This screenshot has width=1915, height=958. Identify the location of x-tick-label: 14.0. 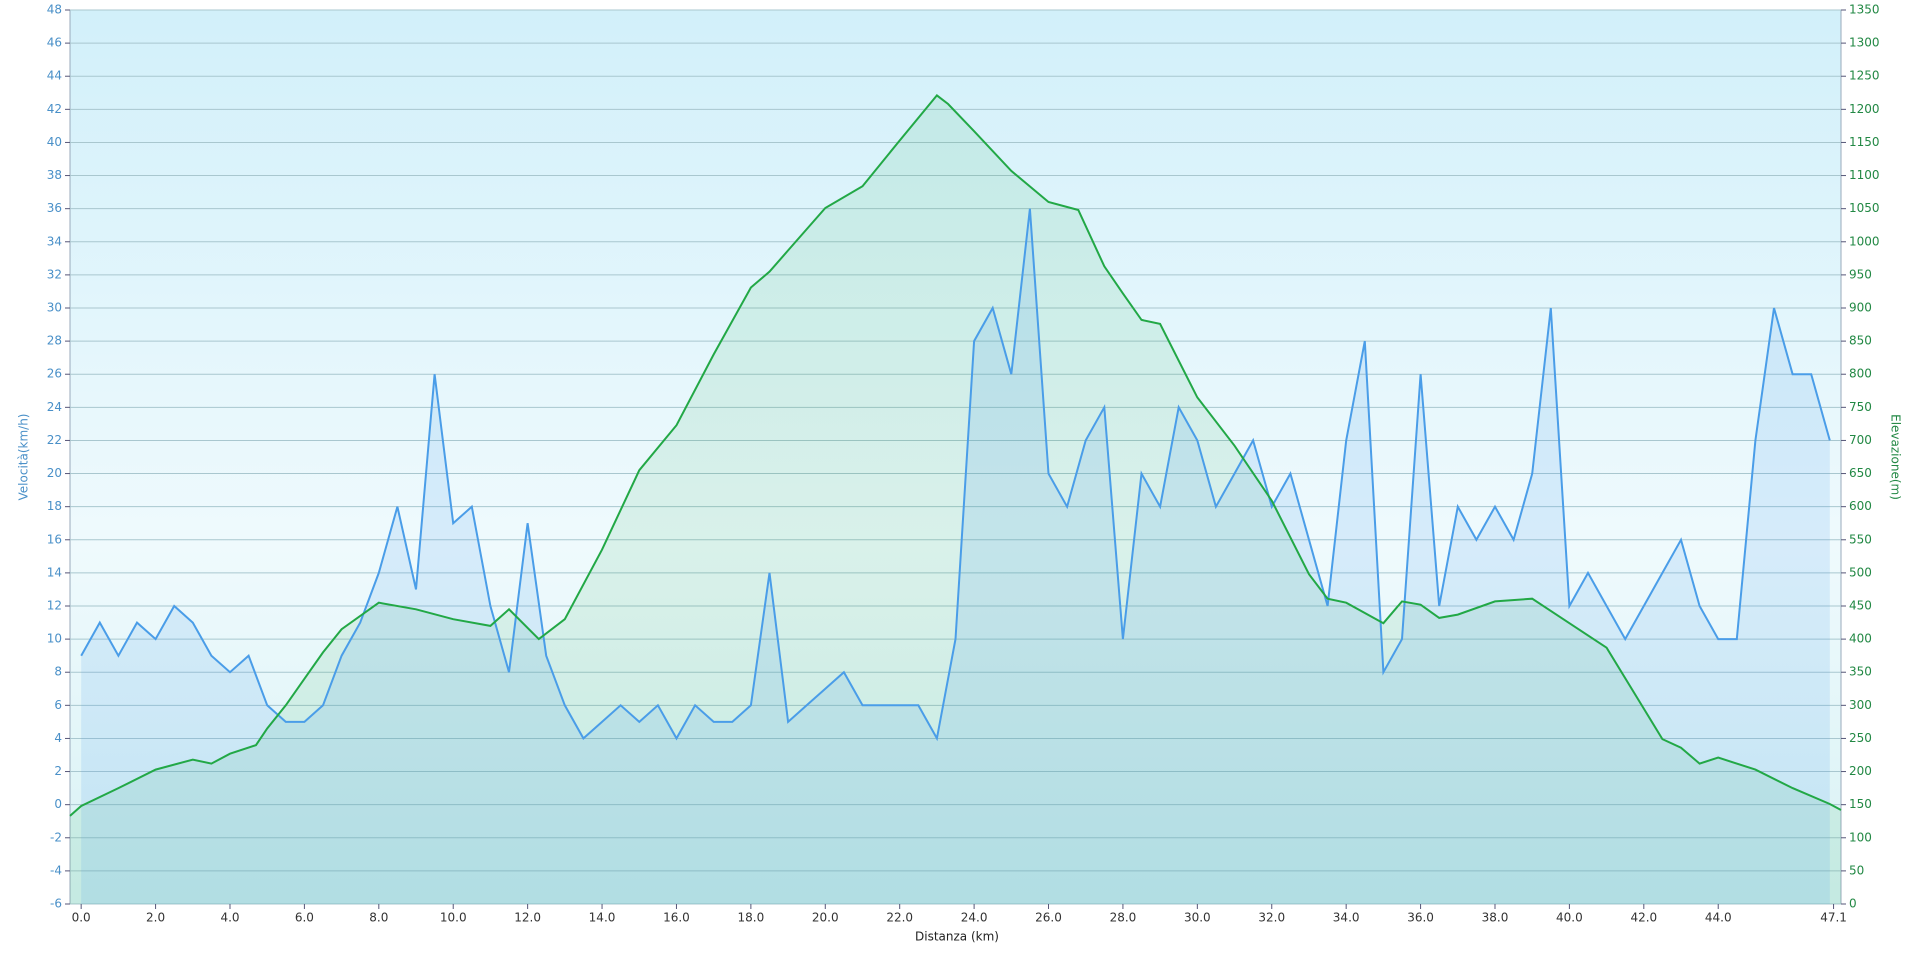
(602, 918).